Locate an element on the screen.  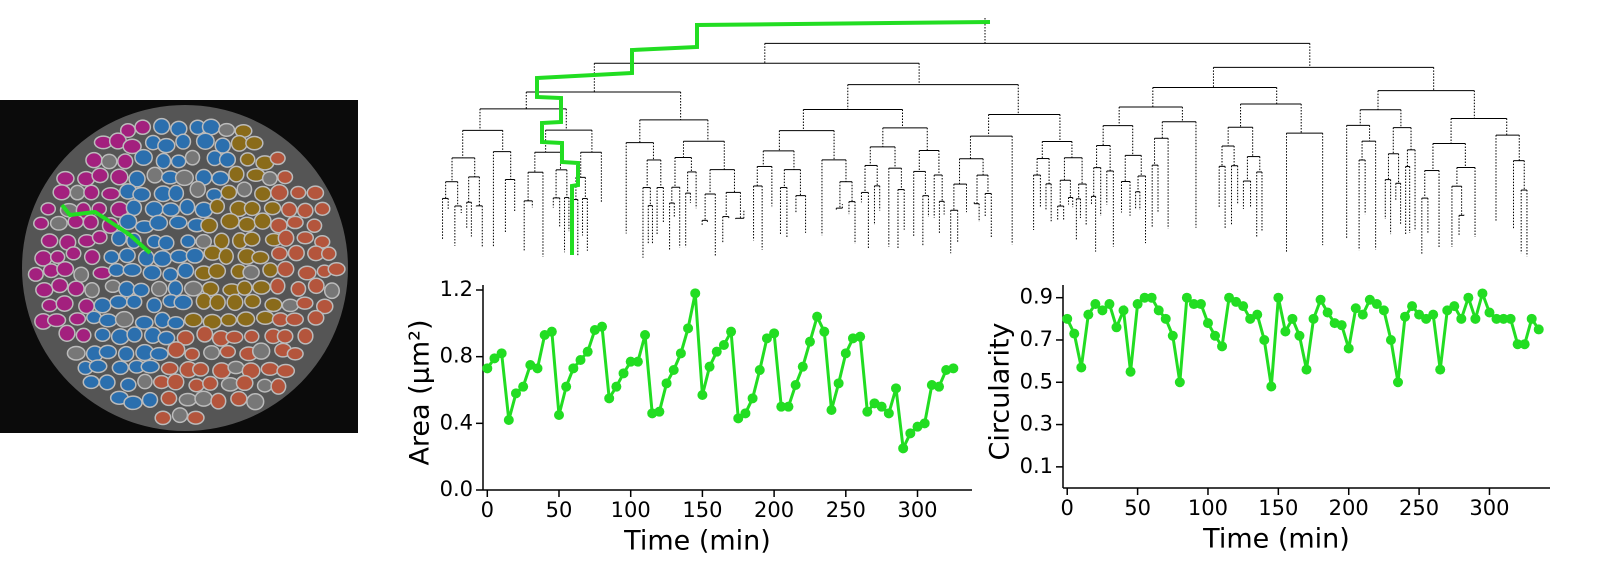
x-tick-label: 50 is located at coordinates (1137, 508).